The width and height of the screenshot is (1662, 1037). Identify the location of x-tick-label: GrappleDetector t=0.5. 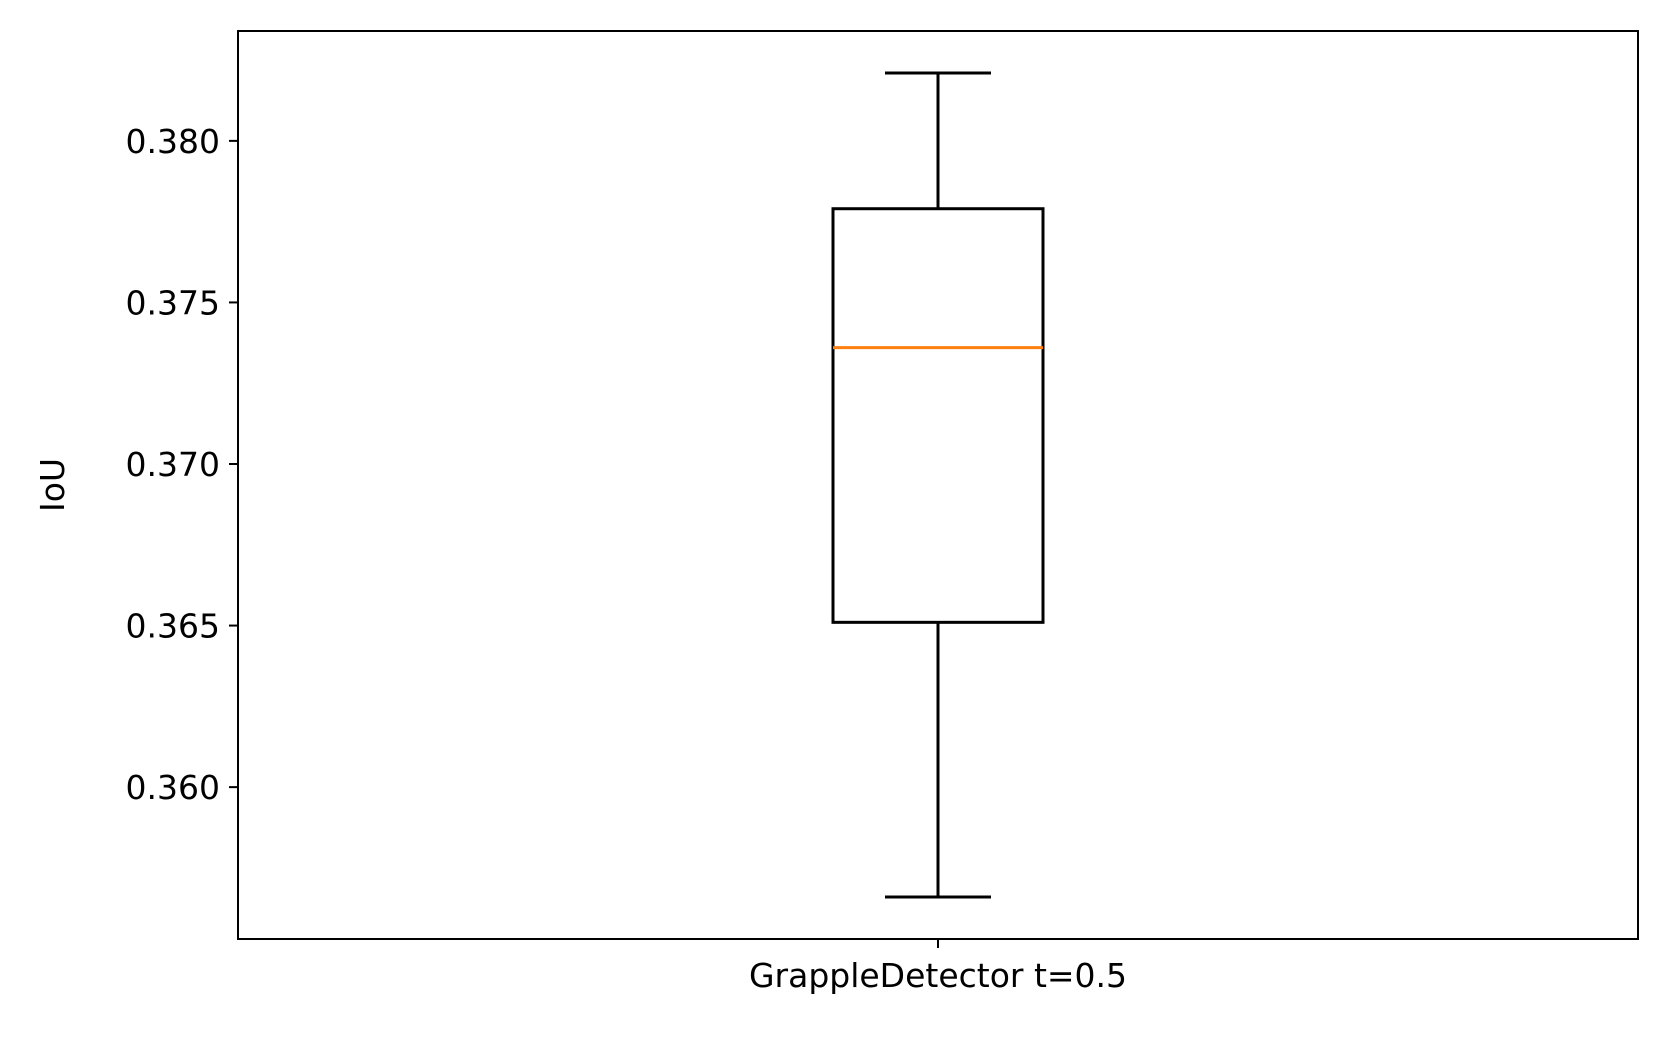
(938, 975).